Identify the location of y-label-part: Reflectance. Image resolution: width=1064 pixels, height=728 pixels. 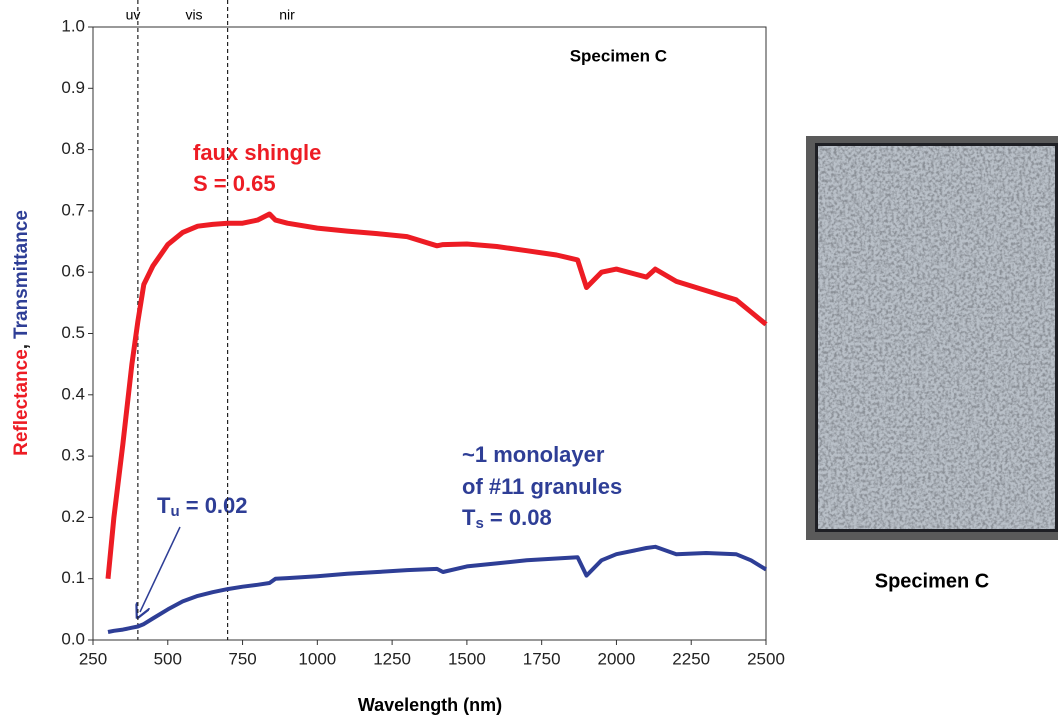
(21, 402).